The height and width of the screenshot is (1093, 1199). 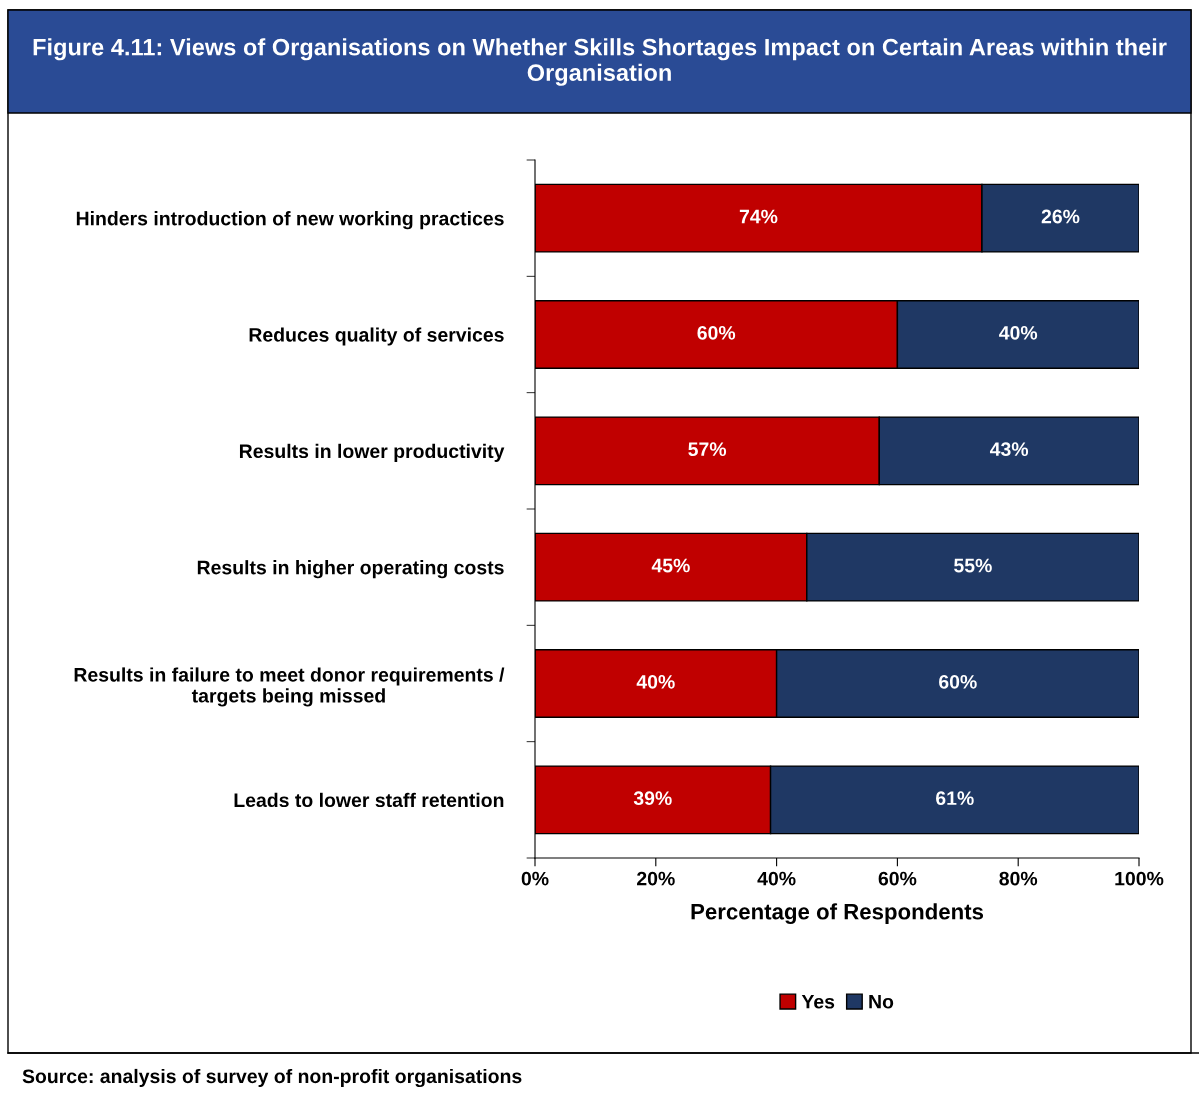 I want to click on x-tick-label: 80%, so click(x=1018, y=878).